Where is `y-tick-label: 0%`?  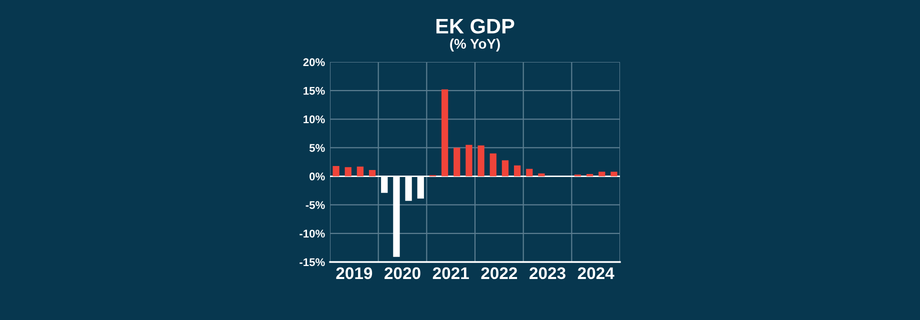
y-tick-label: 0% is located at coordinates (317, 176).